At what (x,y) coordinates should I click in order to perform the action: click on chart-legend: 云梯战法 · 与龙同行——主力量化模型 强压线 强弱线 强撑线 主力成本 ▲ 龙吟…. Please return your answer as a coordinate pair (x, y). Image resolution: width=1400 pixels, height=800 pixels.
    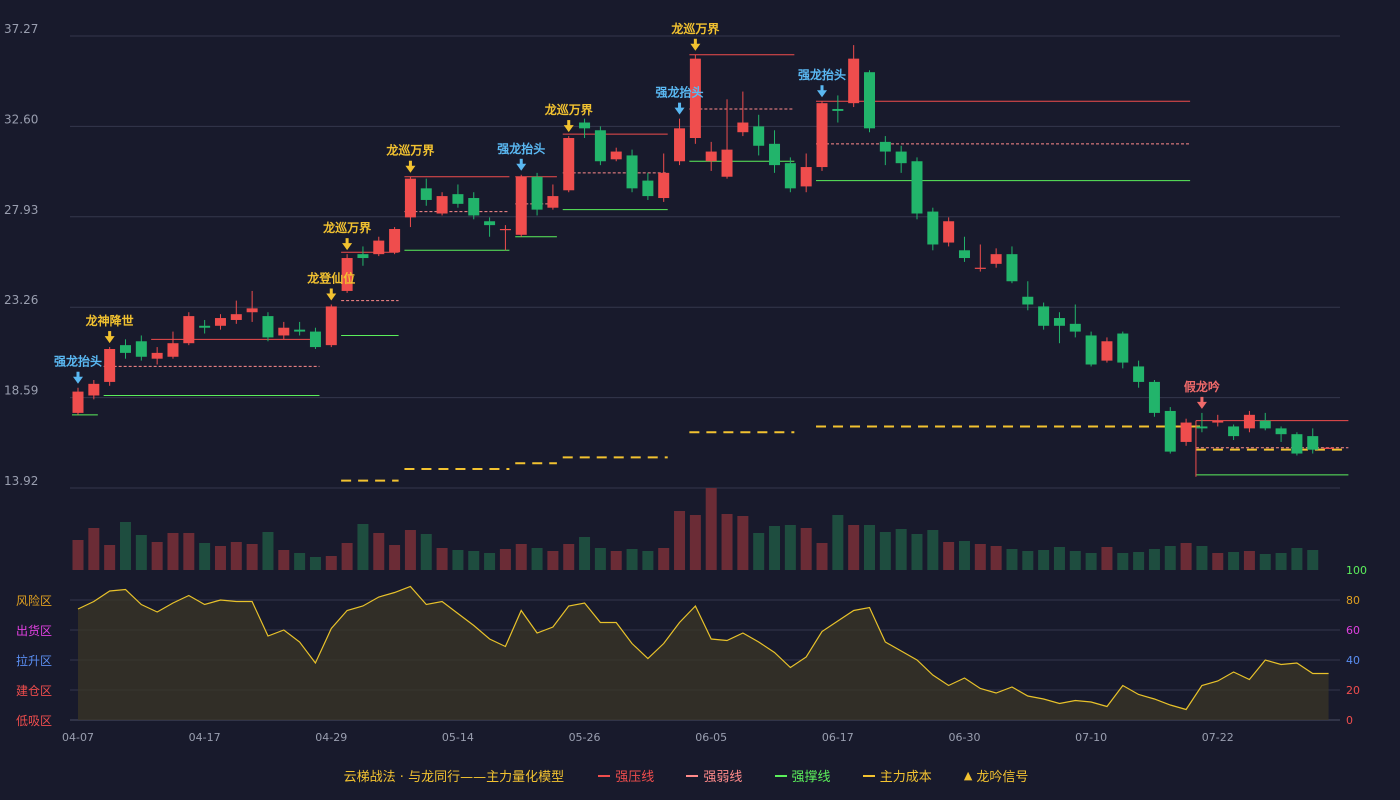
    Looking at the image, I should click on (700, 776).